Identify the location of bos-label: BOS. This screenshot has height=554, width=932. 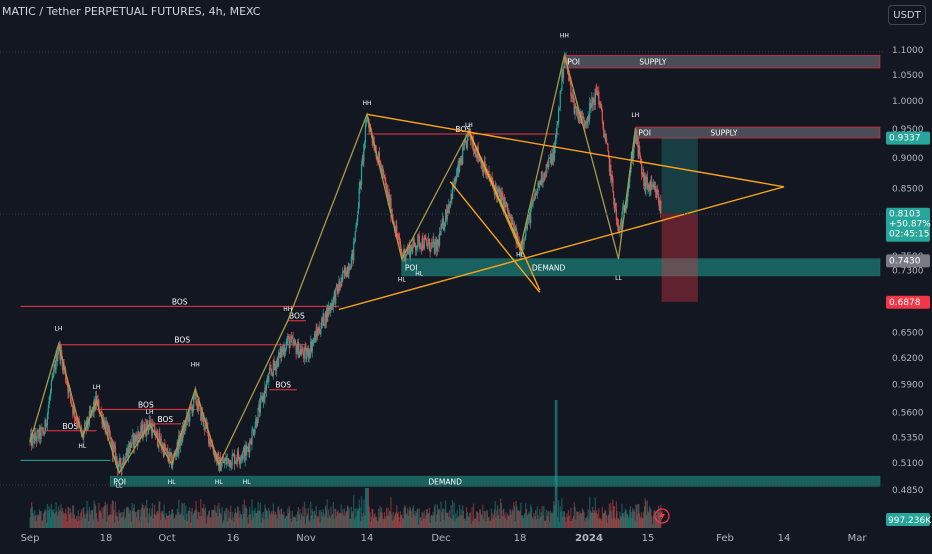
(180, 301).